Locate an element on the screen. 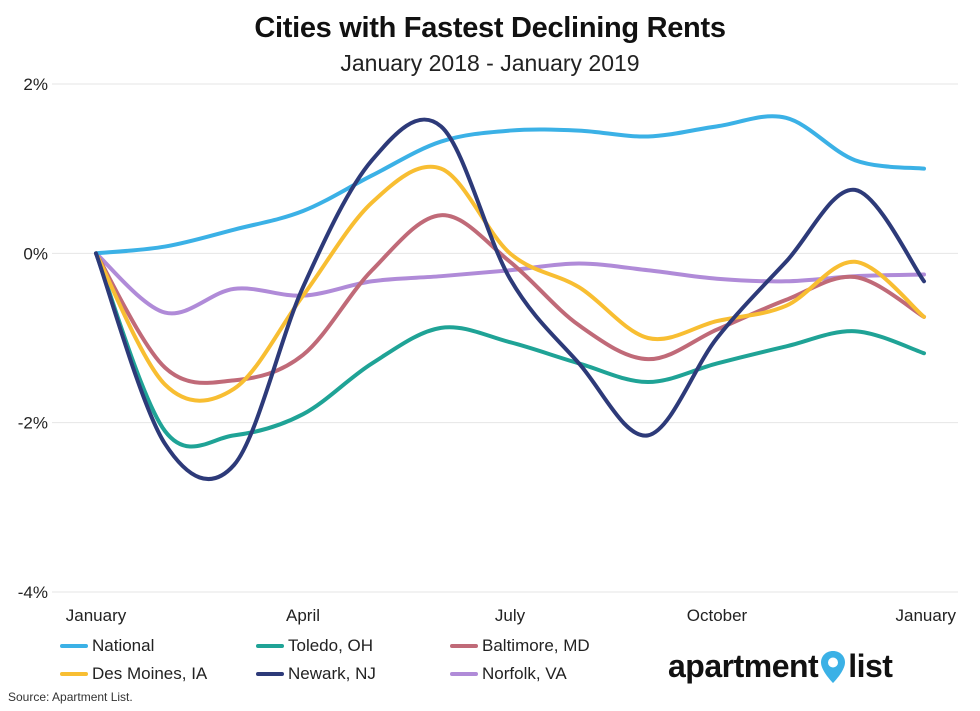  legend-label-baltimore: Baltimore, MD is located at coordinates (536, 645).